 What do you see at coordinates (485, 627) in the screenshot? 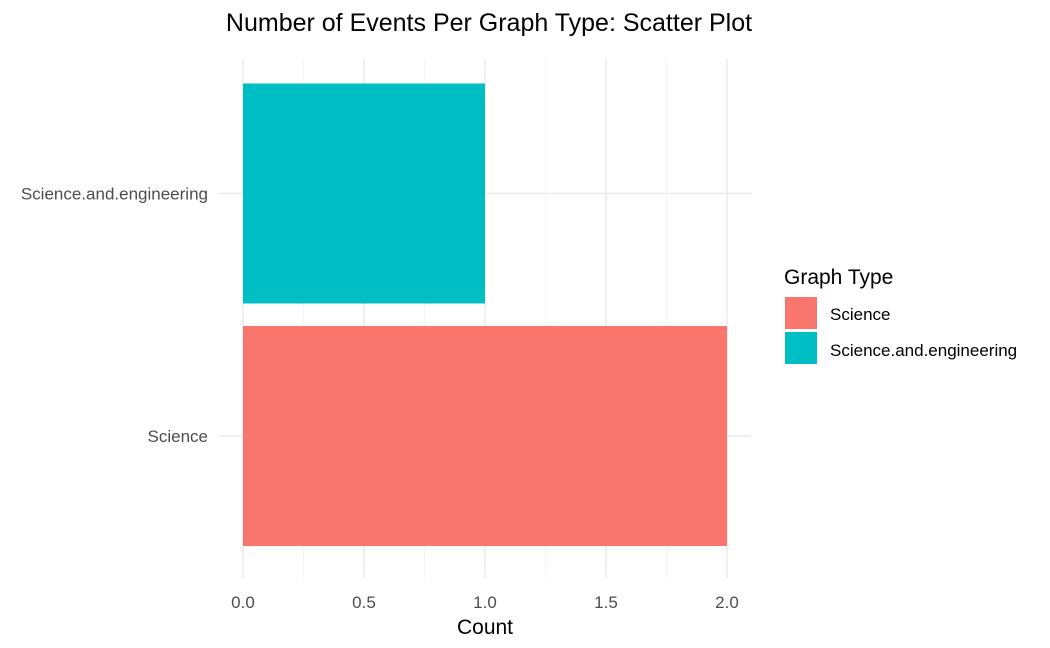
I see `x-axis-title: Count` at bounding box center [485, 627].